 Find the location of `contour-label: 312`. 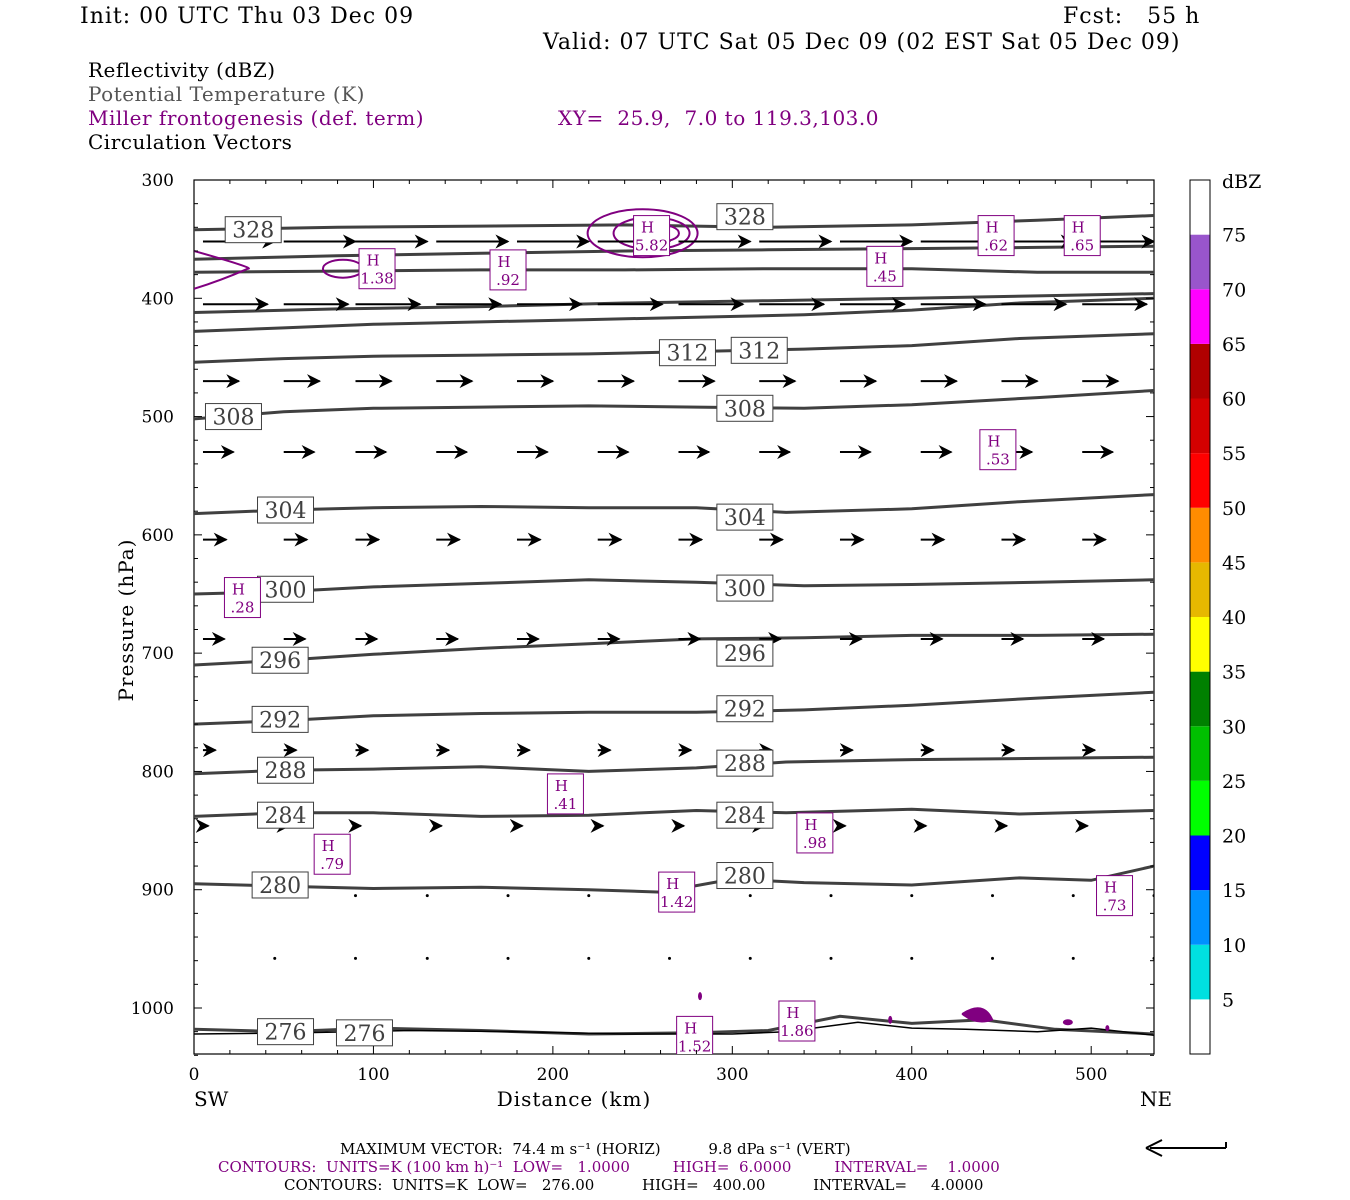

contour-label: 312 is located at coordinates (759, 351).